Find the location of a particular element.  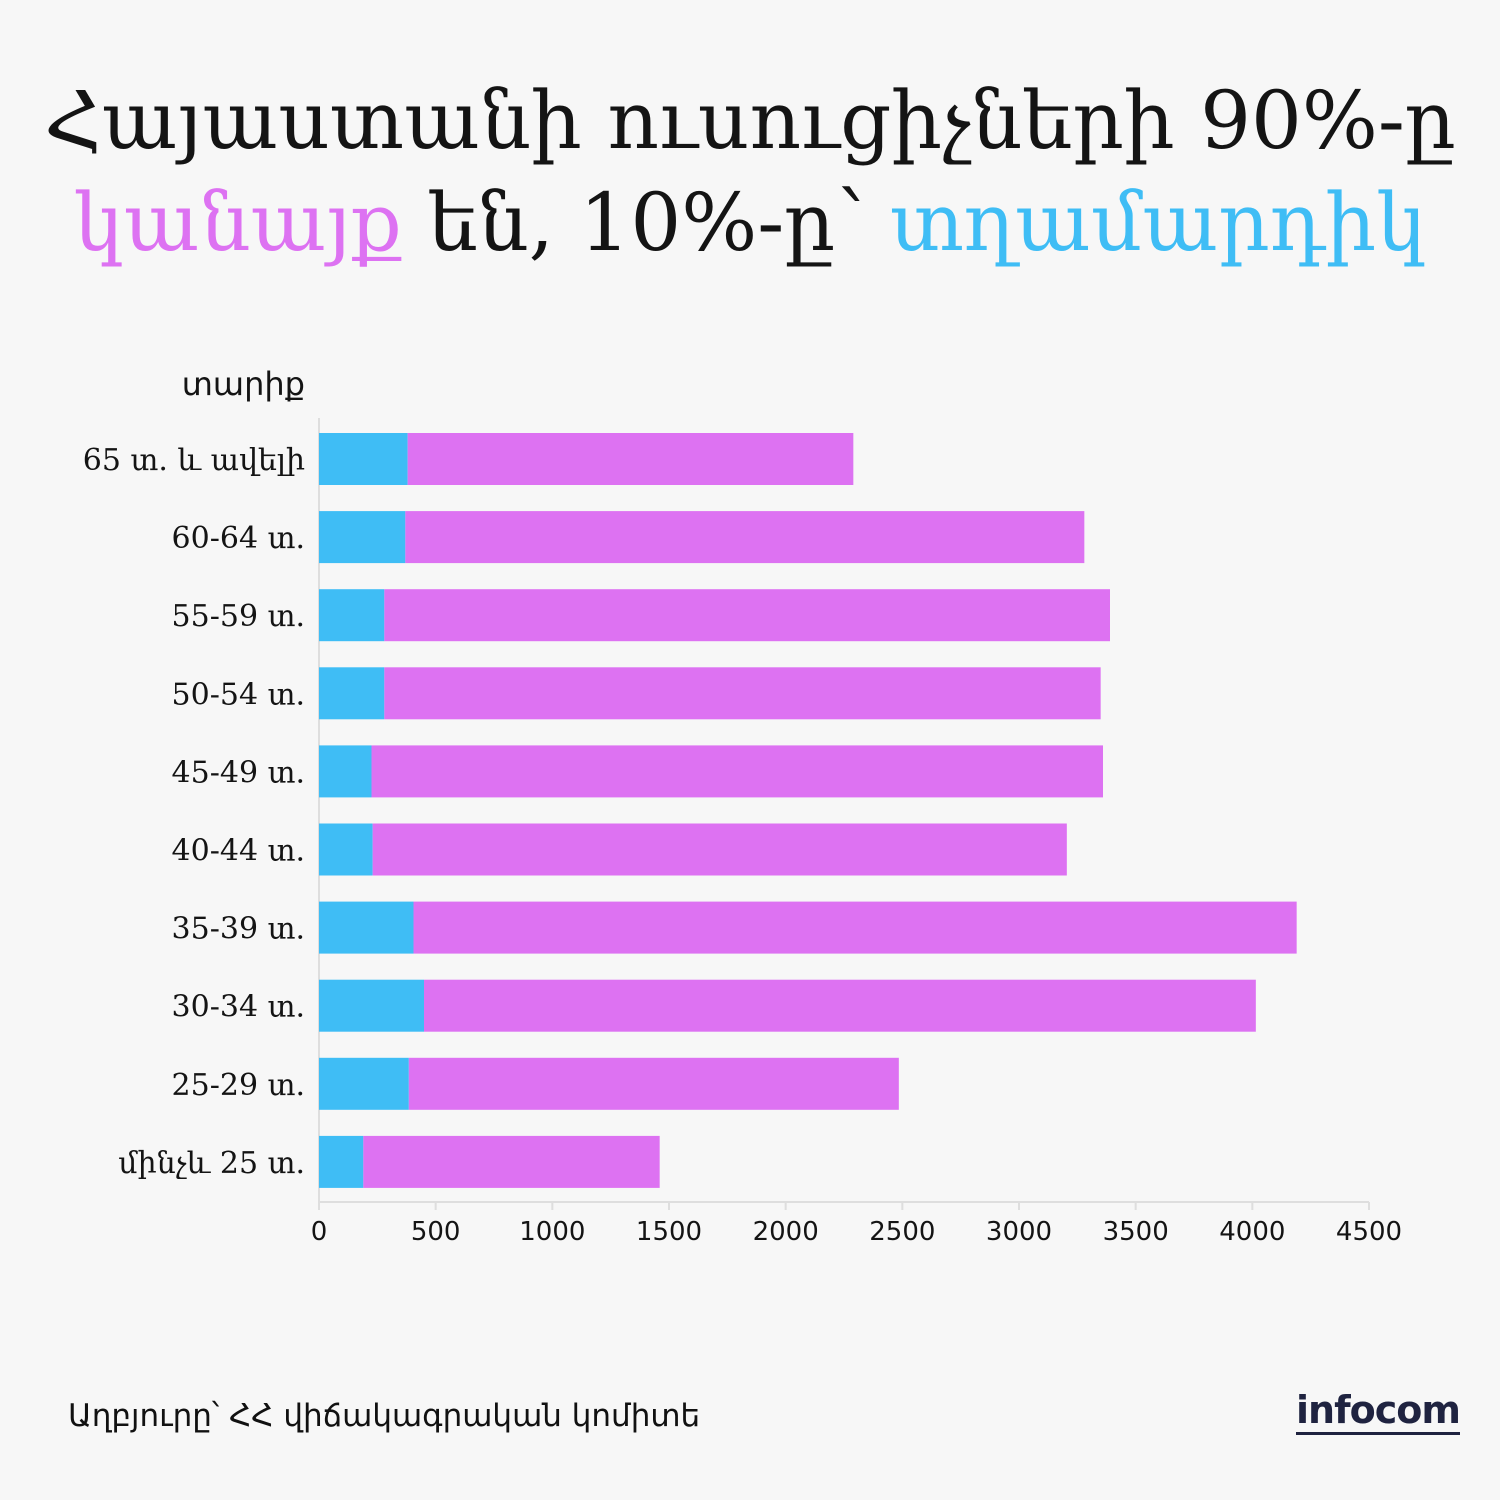

x-tick-label: 4000 is located at coordinates (1252, 1232).